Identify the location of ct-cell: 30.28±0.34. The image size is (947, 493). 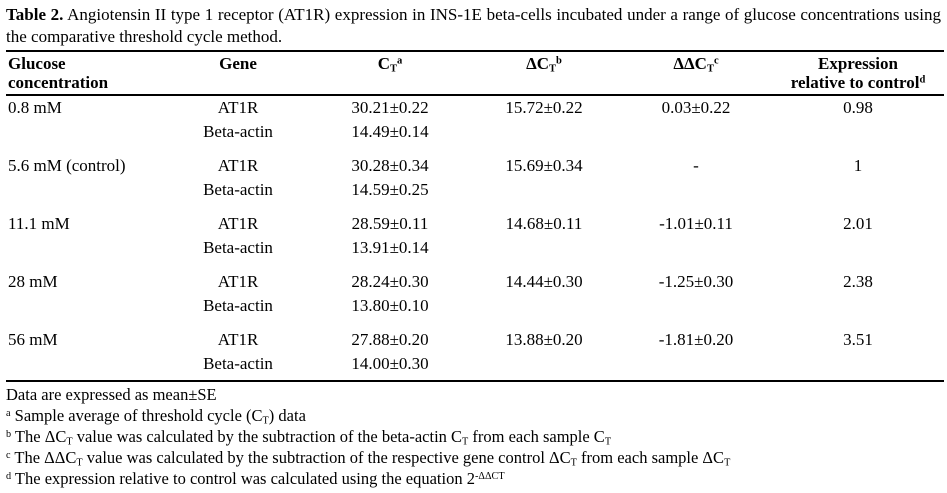
(390, 165).